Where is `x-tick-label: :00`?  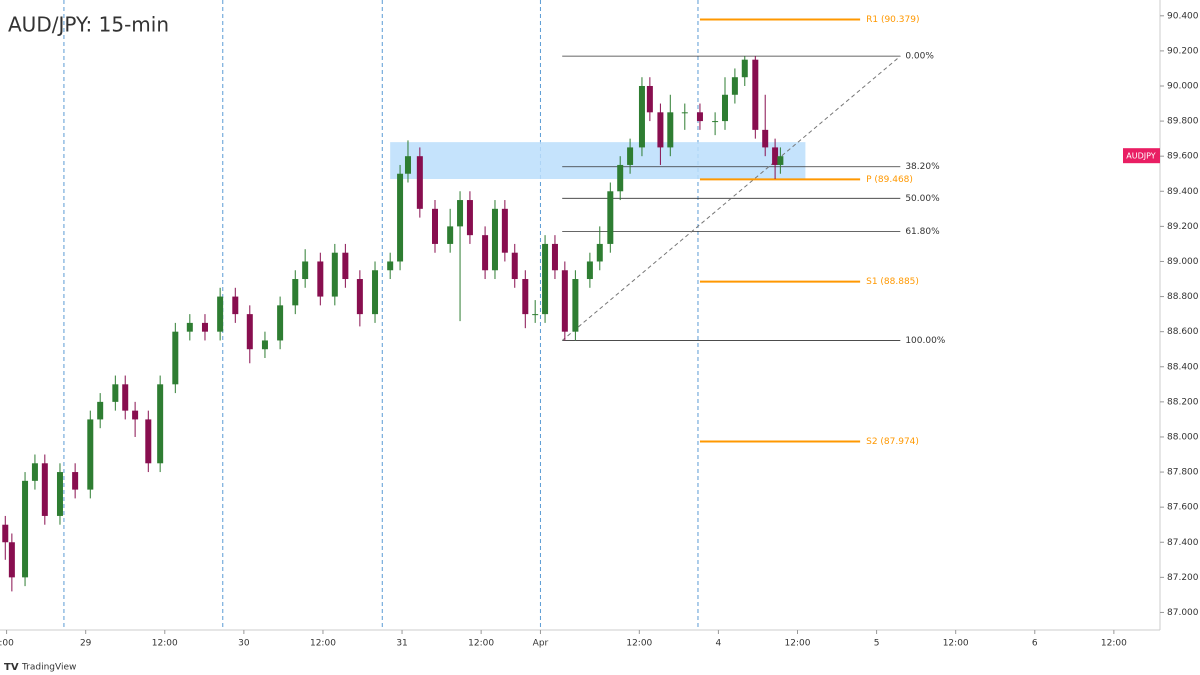
x-tick-label: :00 is located at coordinates (7, 644).